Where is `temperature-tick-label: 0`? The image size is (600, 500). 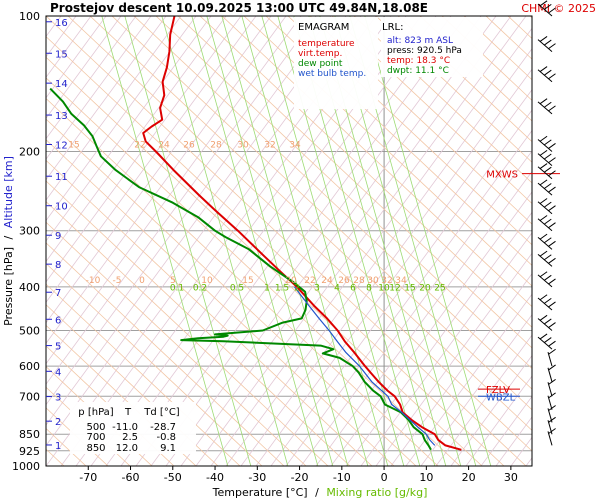
temperature-tick-label: 0 is located at coordinates (384, 477).